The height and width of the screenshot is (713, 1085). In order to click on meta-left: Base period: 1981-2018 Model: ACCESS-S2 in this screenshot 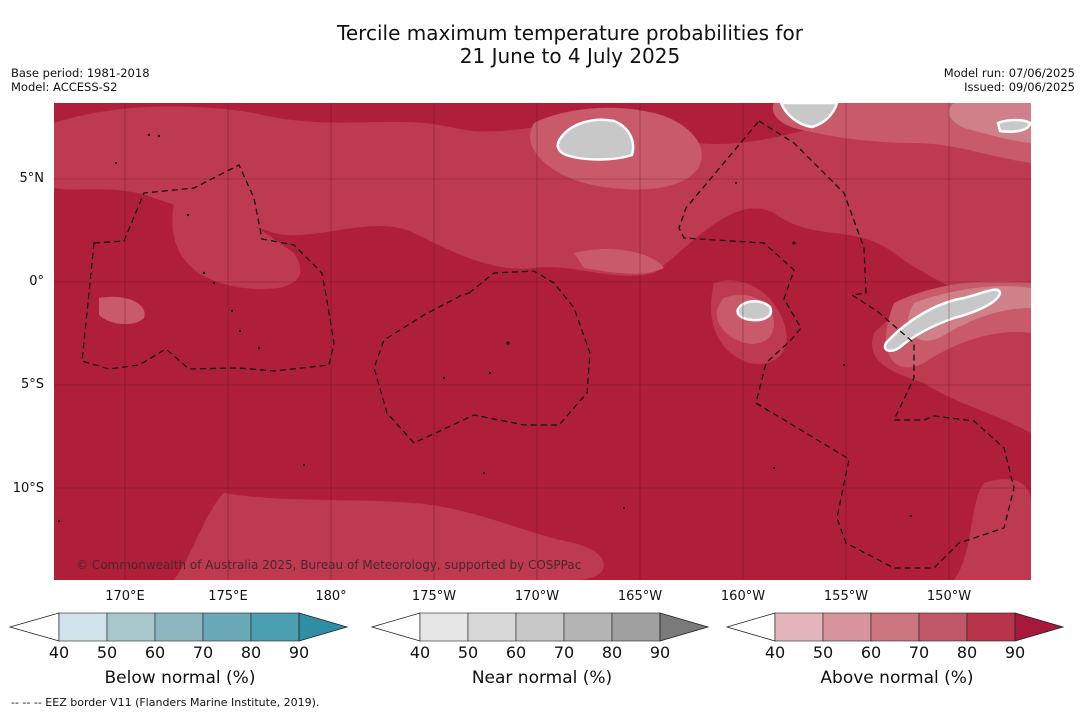, I will do `click(80, 80)`.